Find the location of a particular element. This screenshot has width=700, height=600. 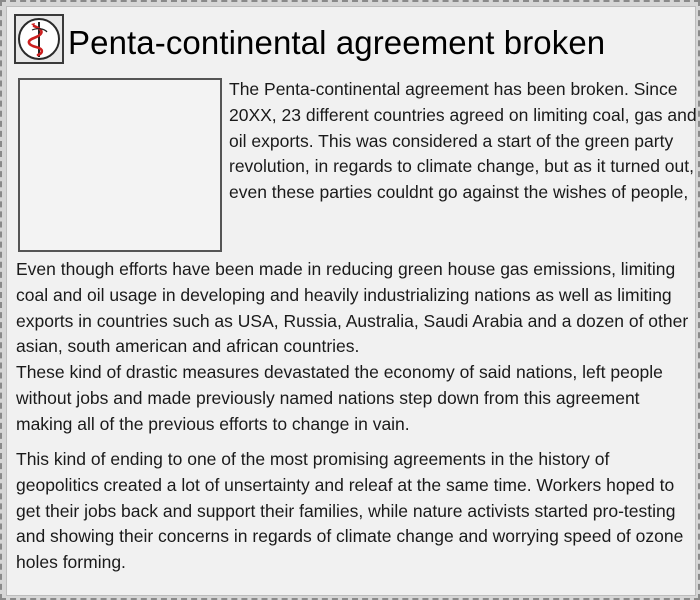

article-image-placeholder is located at coordinates (120, 165).